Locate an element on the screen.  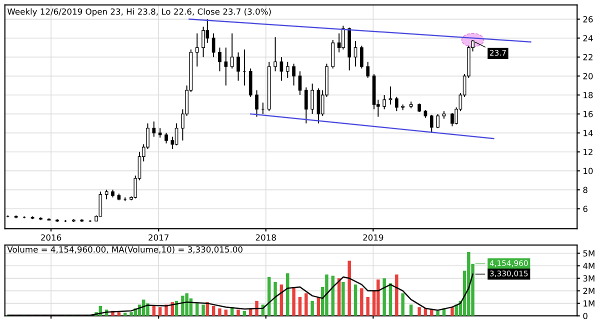
y-tick-label: 16 is located at coordinates (588, 114).